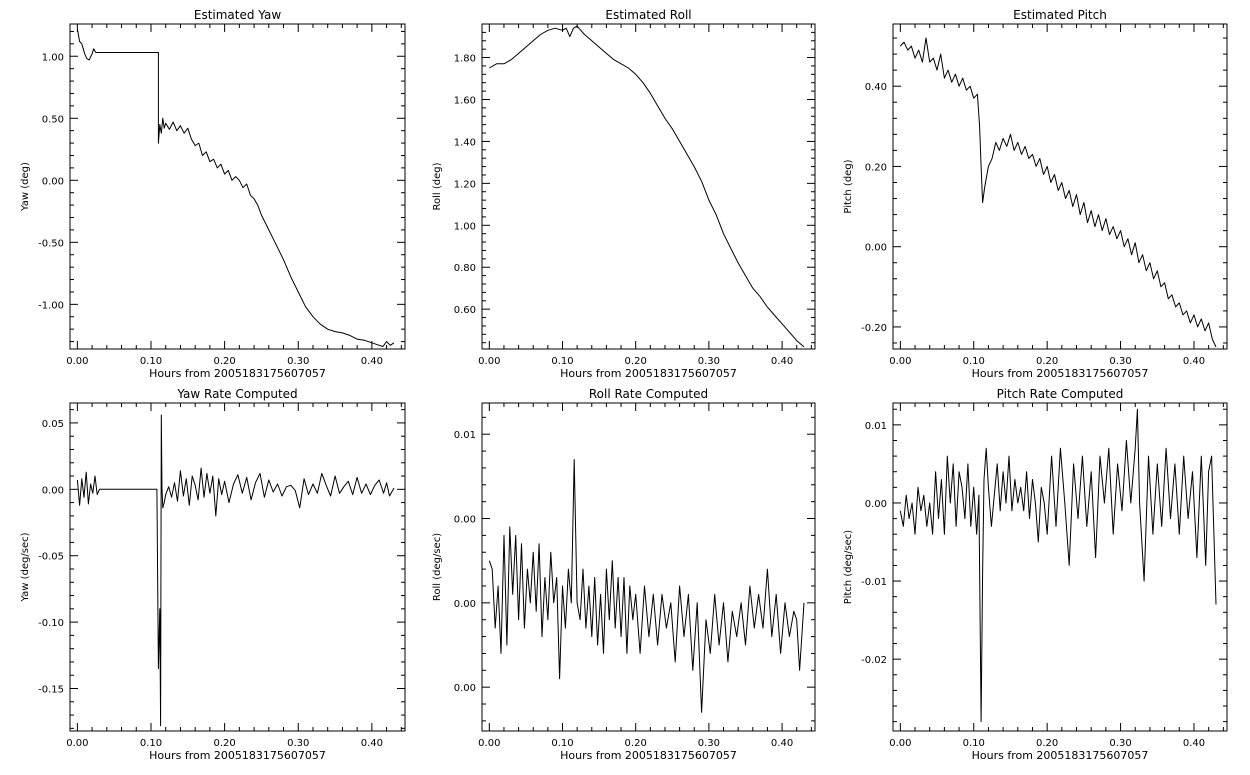 The width and height of the screenshot is (1250, 775). I want to click on chart-title: Pitch Rate Computed, so click(1060, 394).